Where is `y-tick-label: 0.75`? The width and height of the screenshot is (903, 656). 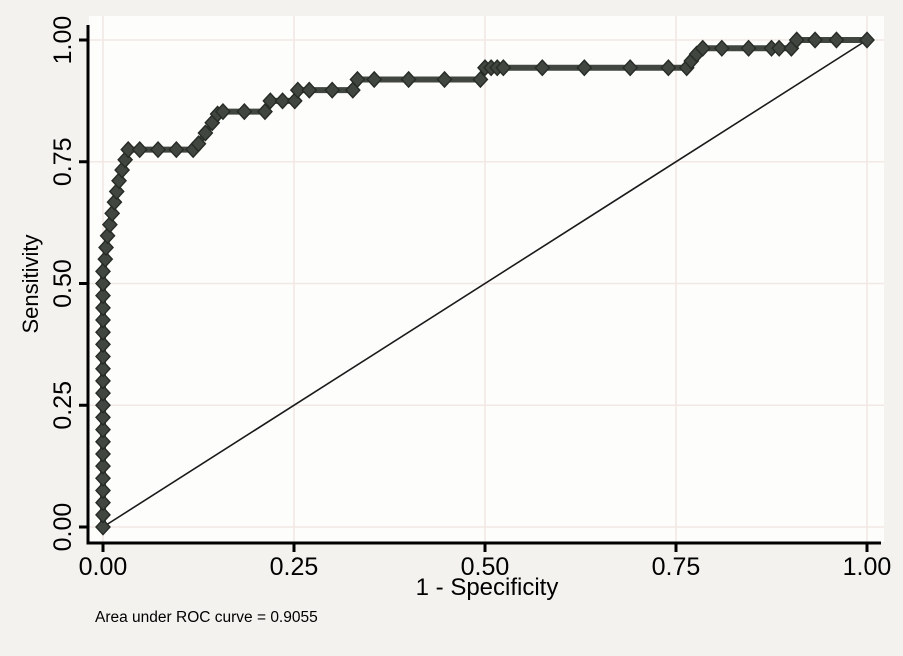 y-tick-label: 0.75 is located at coordinates (63, 161).